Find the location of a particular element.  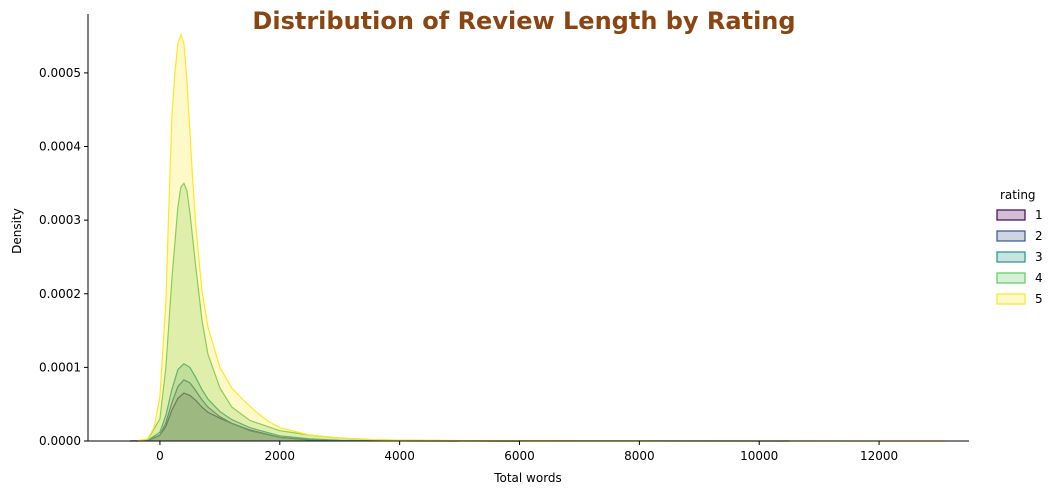

series-2-line is located at coordinates (297, 410).